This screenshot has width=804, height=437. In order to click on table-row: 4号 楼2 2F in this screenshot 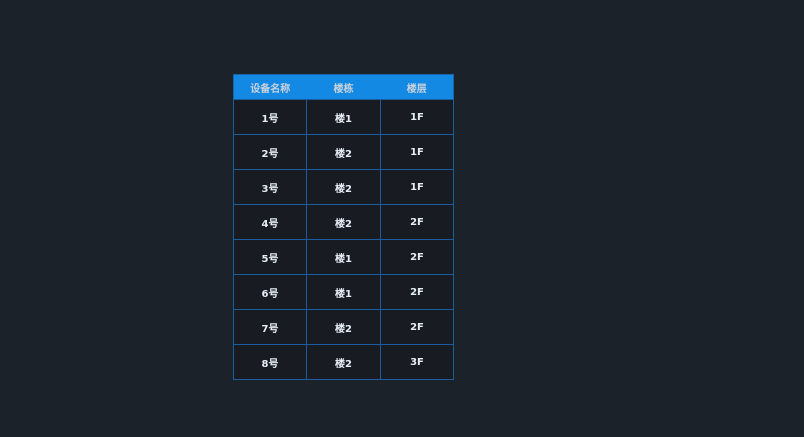, I will do `click(343, 222)`.